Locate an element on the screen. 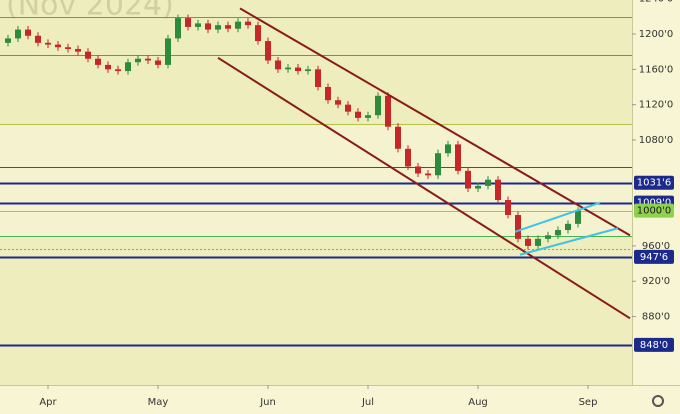 This screenshot has height=414, width=680. y-tick-label: 920'0 is located at coordinates (656, 281).